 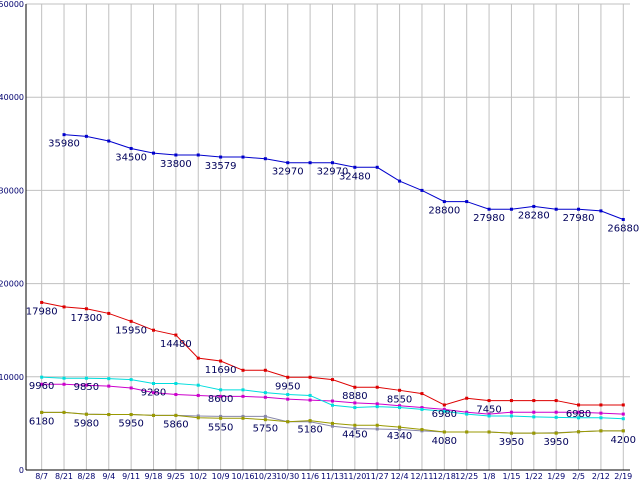 I want to click on y-axis-ticks: 0 10000 20000 30000 40000 50000, so click(x=12, y=237).